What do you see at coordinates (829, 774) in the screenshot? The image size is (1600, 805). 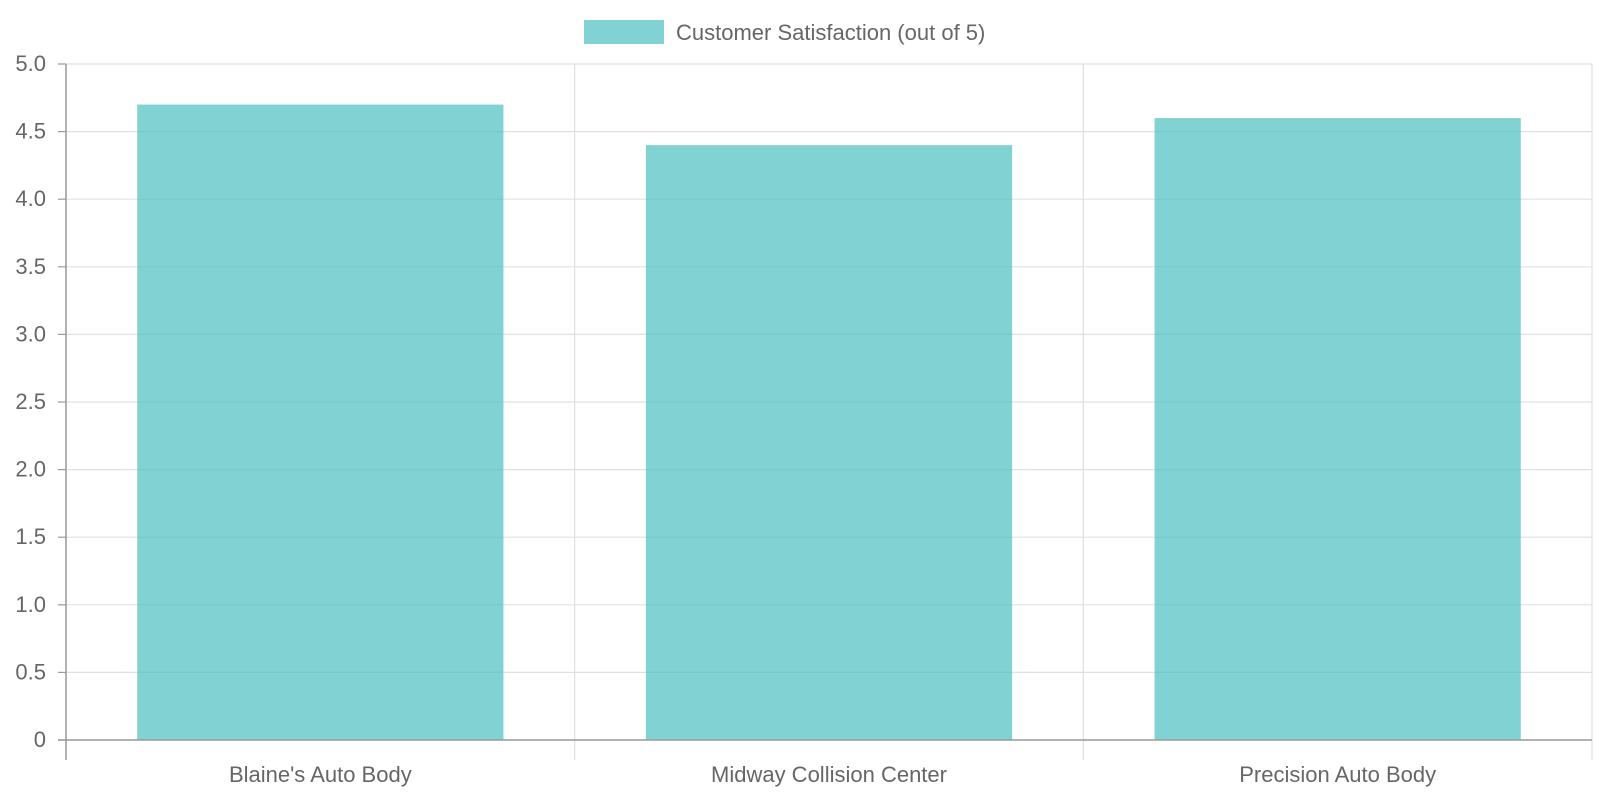 I see `x-tick-label: Midway Collision Center` at bounding box center [829, 774].